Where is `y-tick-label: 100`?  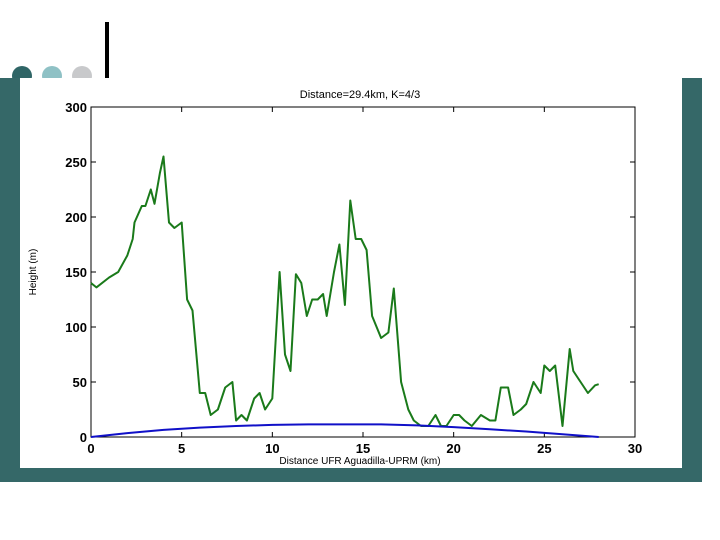
y-tick-label: 100 is located at coordinates (76, 327).